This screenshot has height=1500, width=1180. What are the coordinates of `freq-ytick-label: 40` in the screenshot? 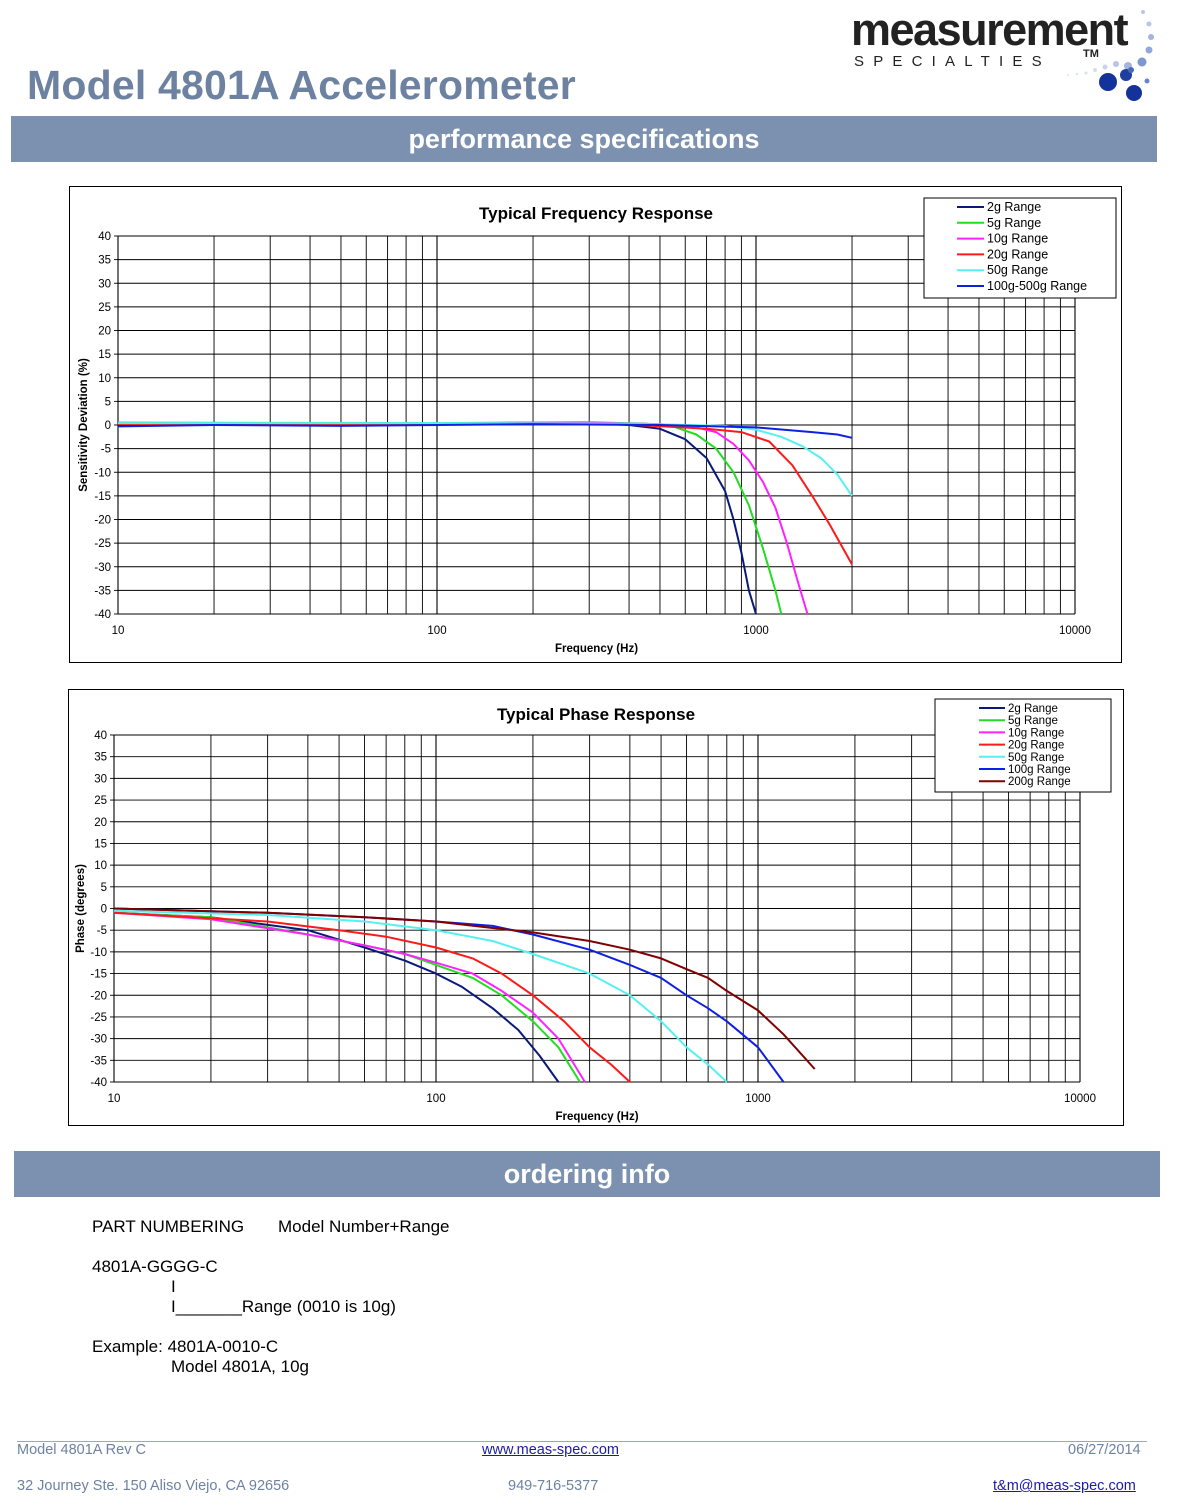 It's located at (104, 237).